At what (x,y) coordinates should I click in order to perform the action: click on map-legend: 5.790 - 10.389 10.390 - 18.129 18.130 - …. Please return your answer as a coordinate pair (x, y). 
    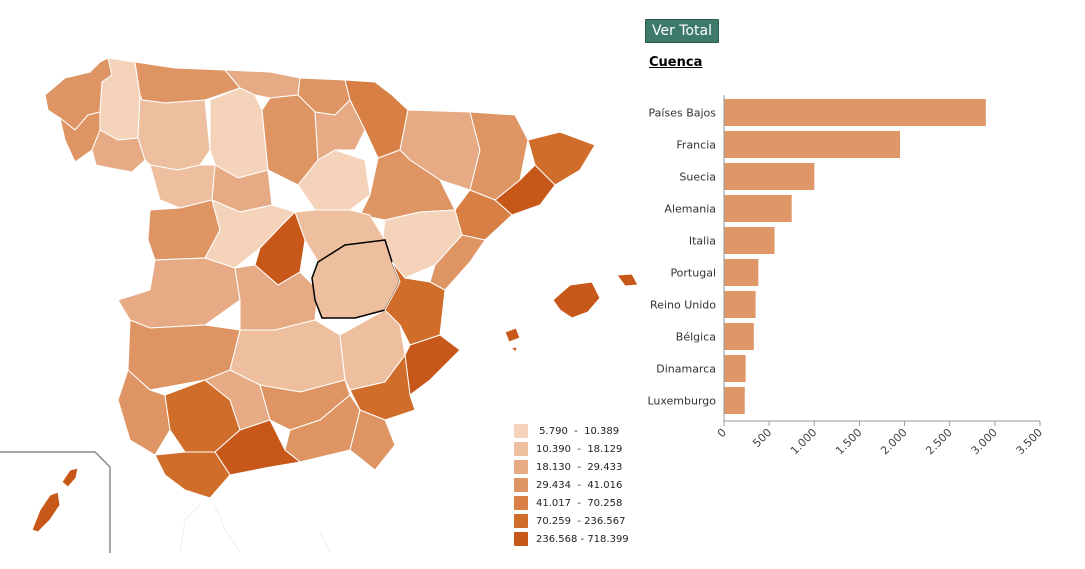
    Looking at the image, I should click on (571, 485).